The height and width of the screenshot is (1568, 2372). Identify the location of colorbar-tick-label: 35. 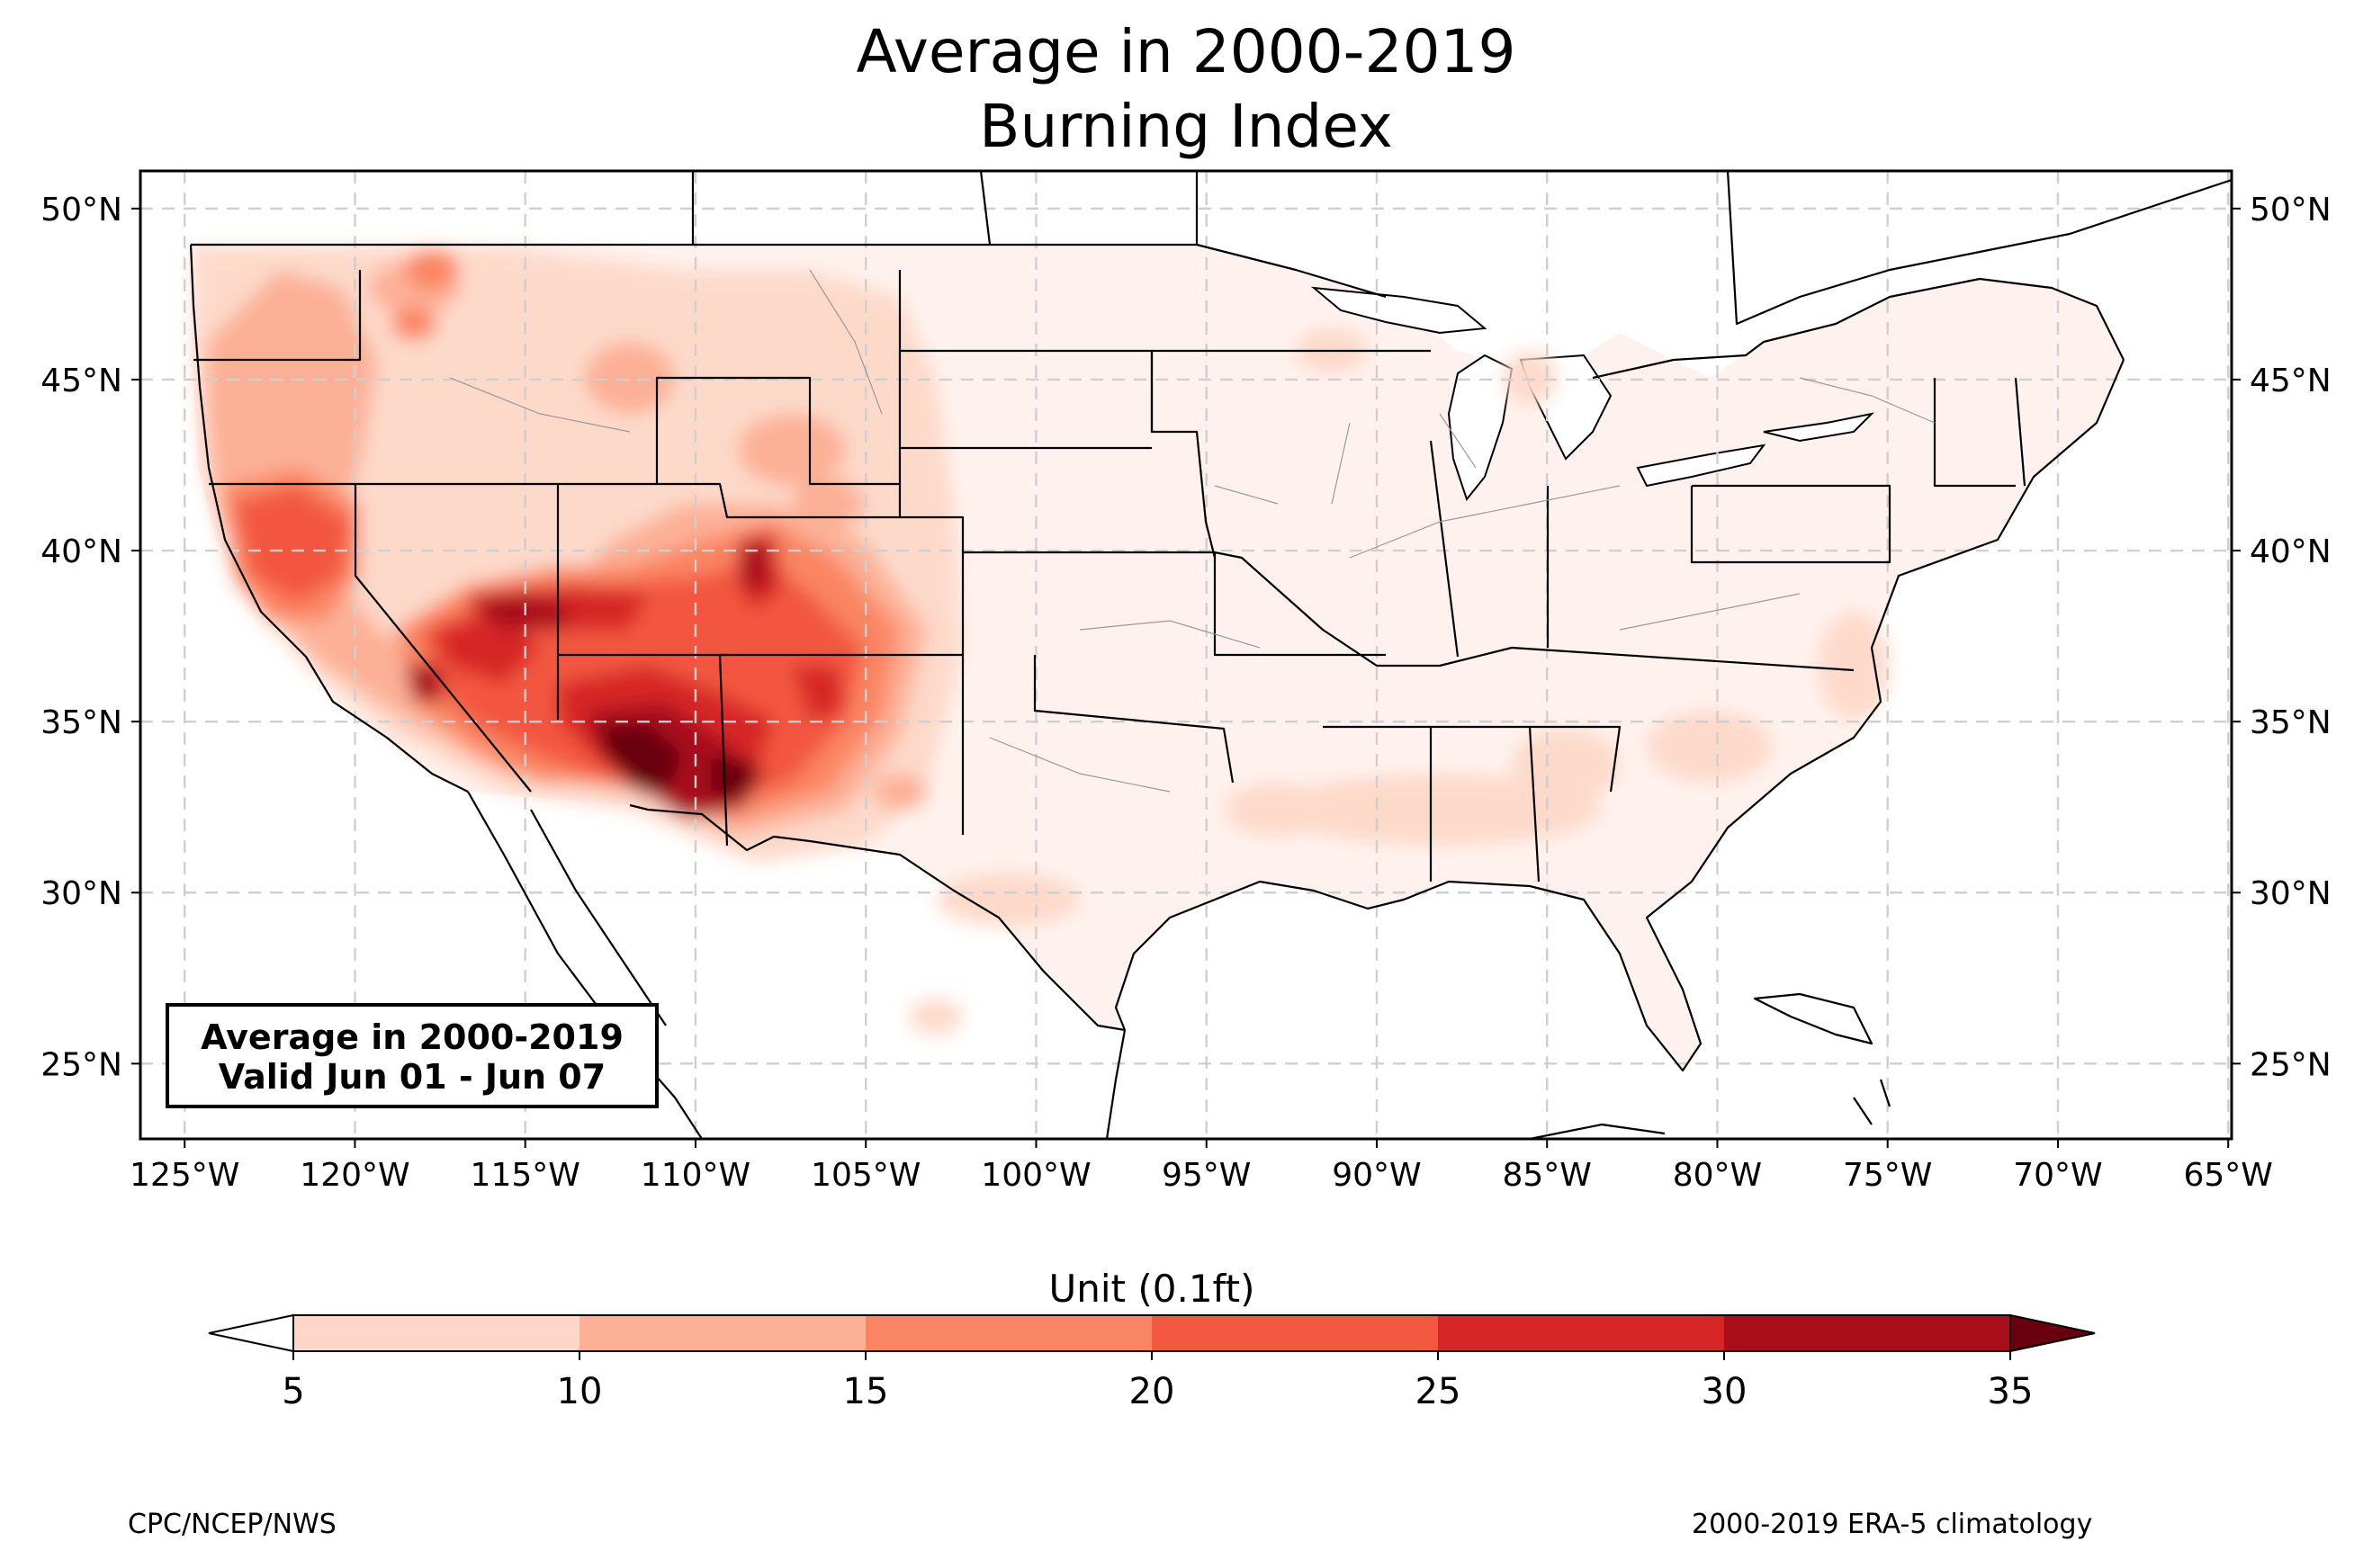
(2011, 1391).